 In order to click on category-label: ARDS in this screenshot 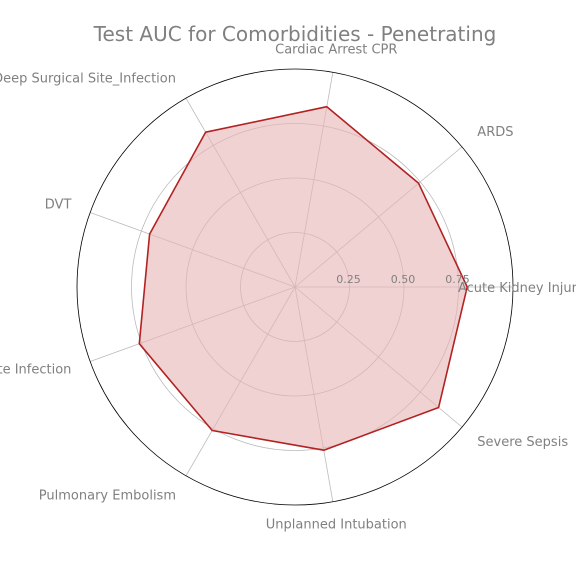, I will do `click(495, 132)`.